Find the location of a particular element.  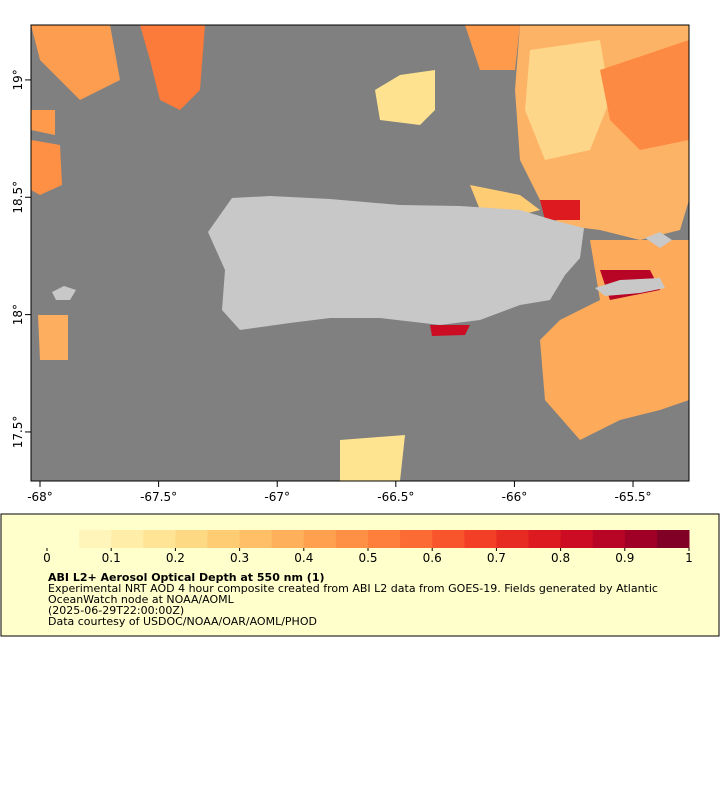

island-culebra is located at coordinates (658, 240).